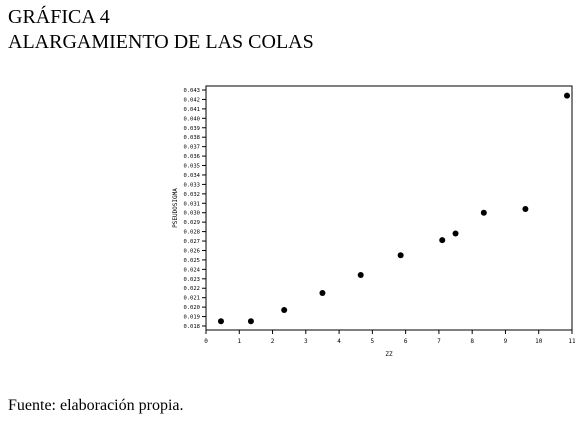  What do you see at coordinates (472, 341) in the screenshot?
I see `x-tick-label: 8` at bounding box center [472, 341].